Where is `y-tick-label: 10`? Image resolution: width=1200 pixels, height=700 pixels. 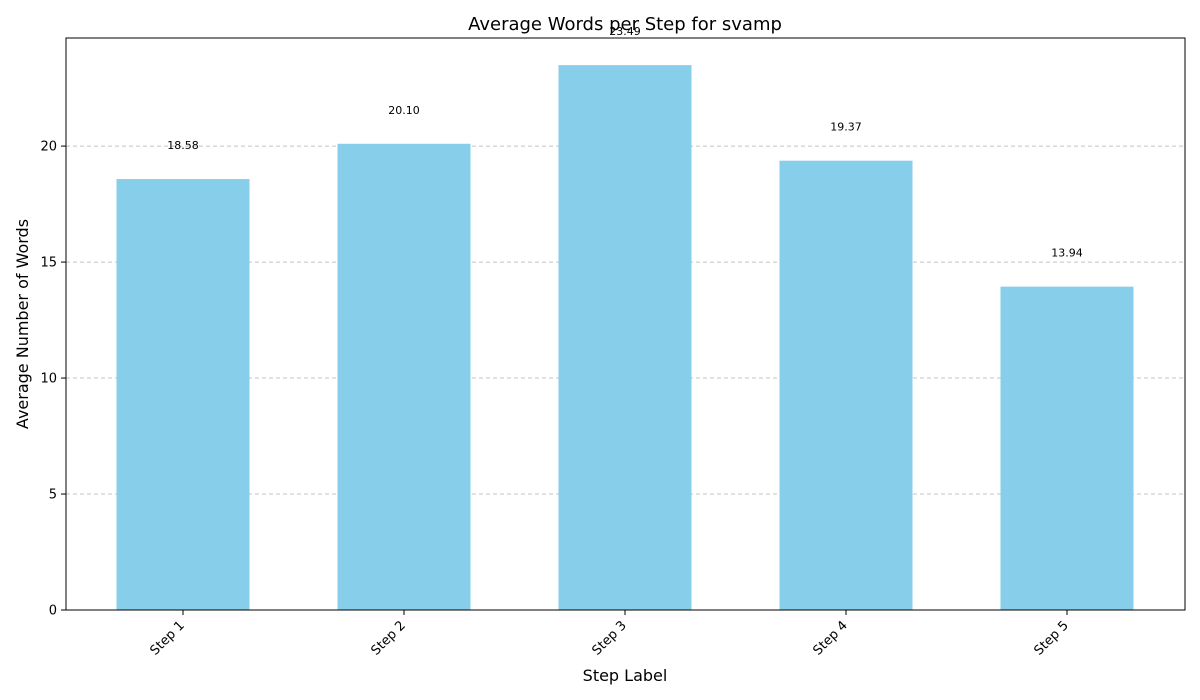
y-tick-label: 10 is located at coordinates (48, 379).